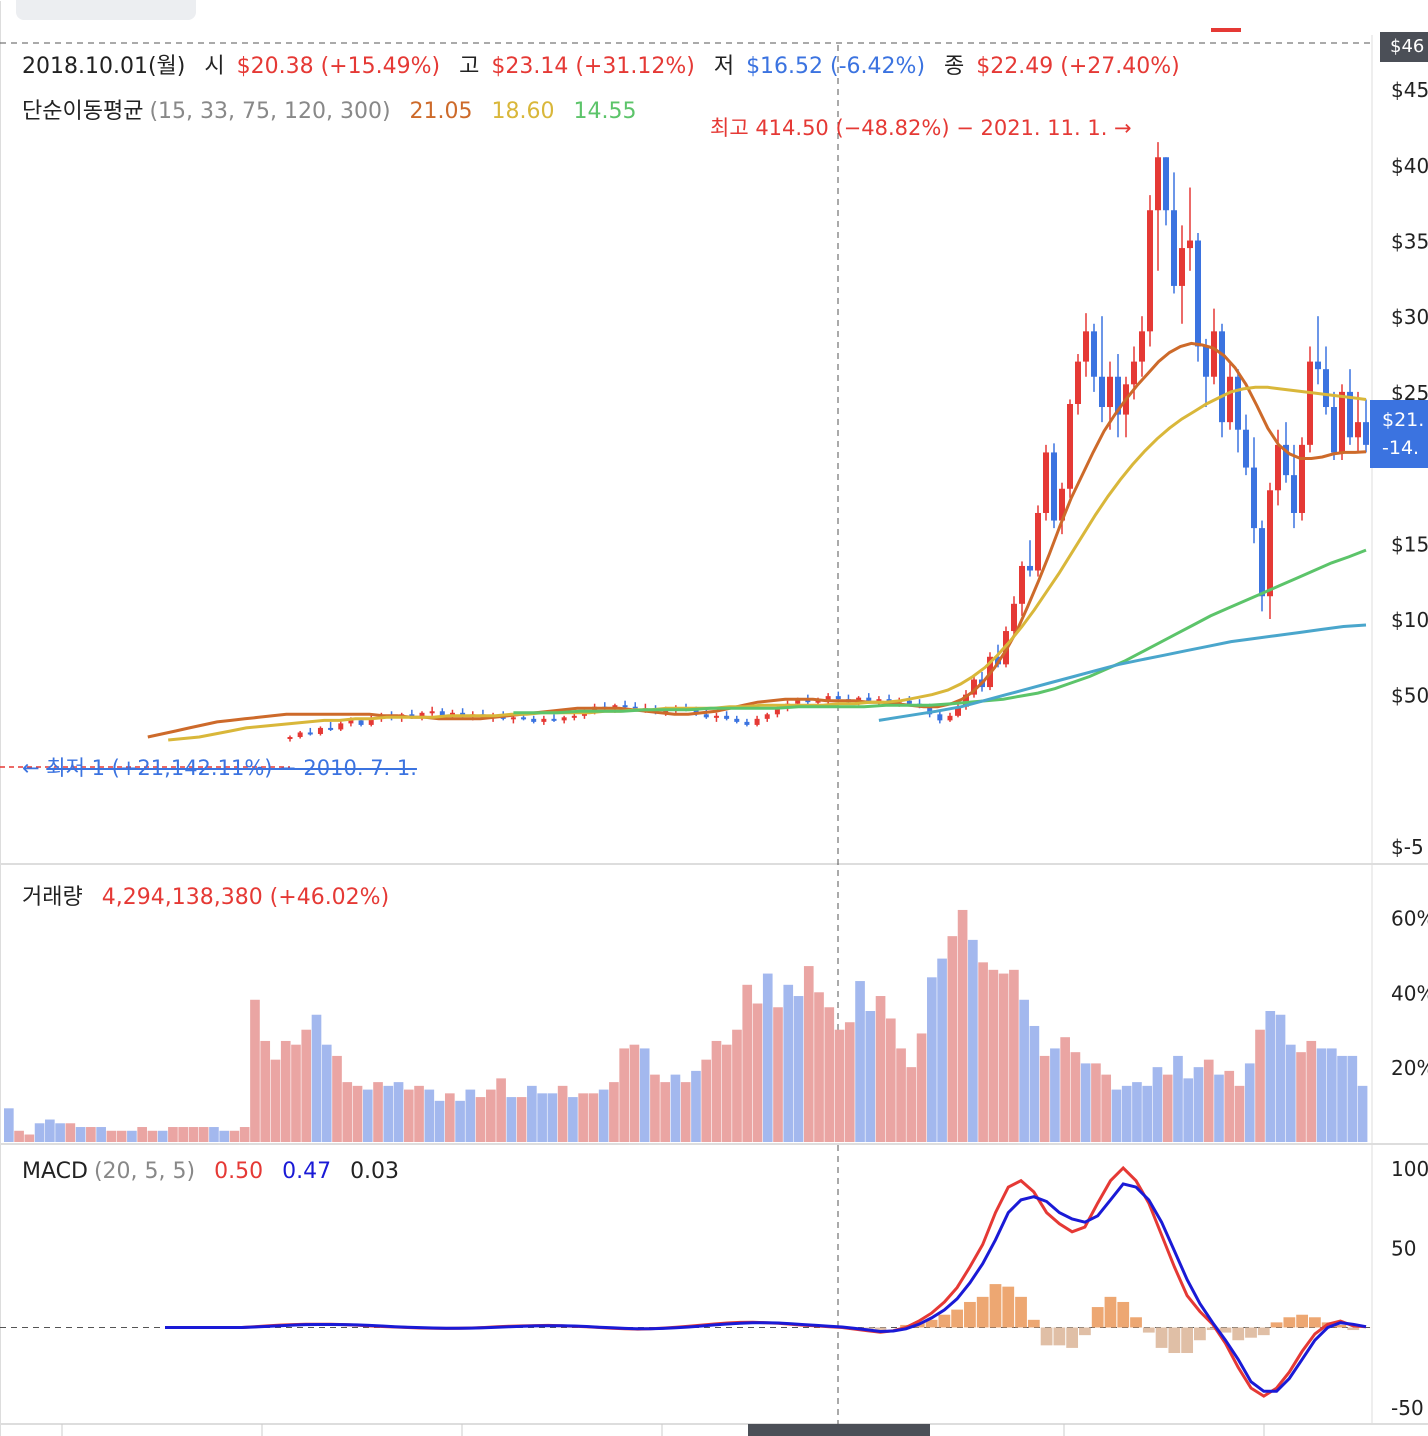  I want to click on macd-hist-value: 0.03, so click(375, 1171).